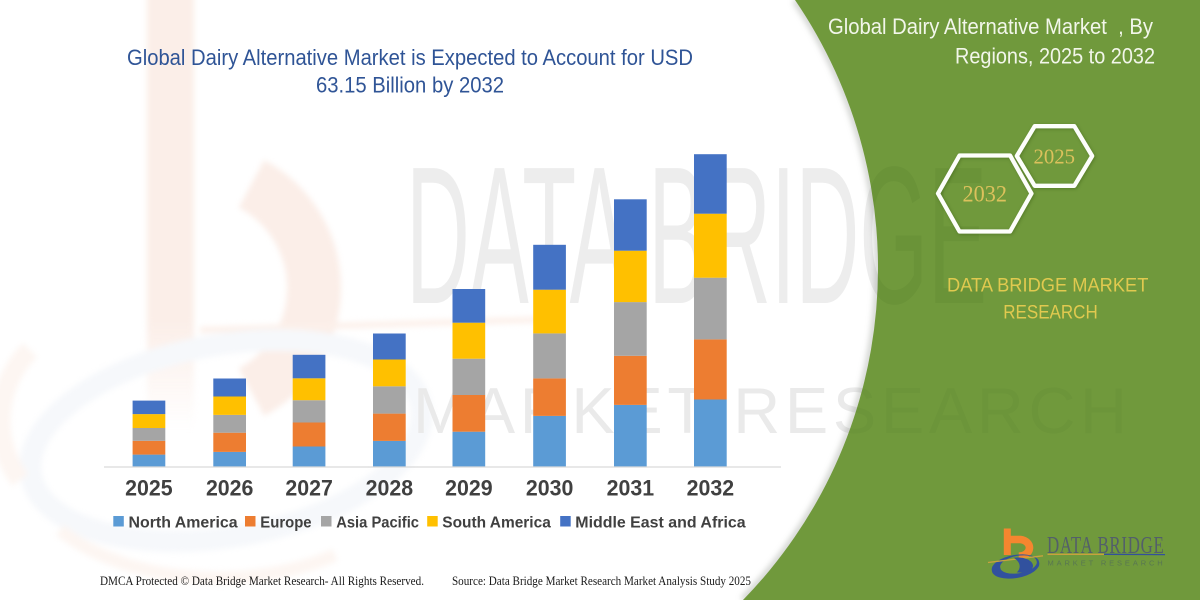 This screenshot has height=600, width=1200. I want to click on svg-text: 2030, so click(550, 488).